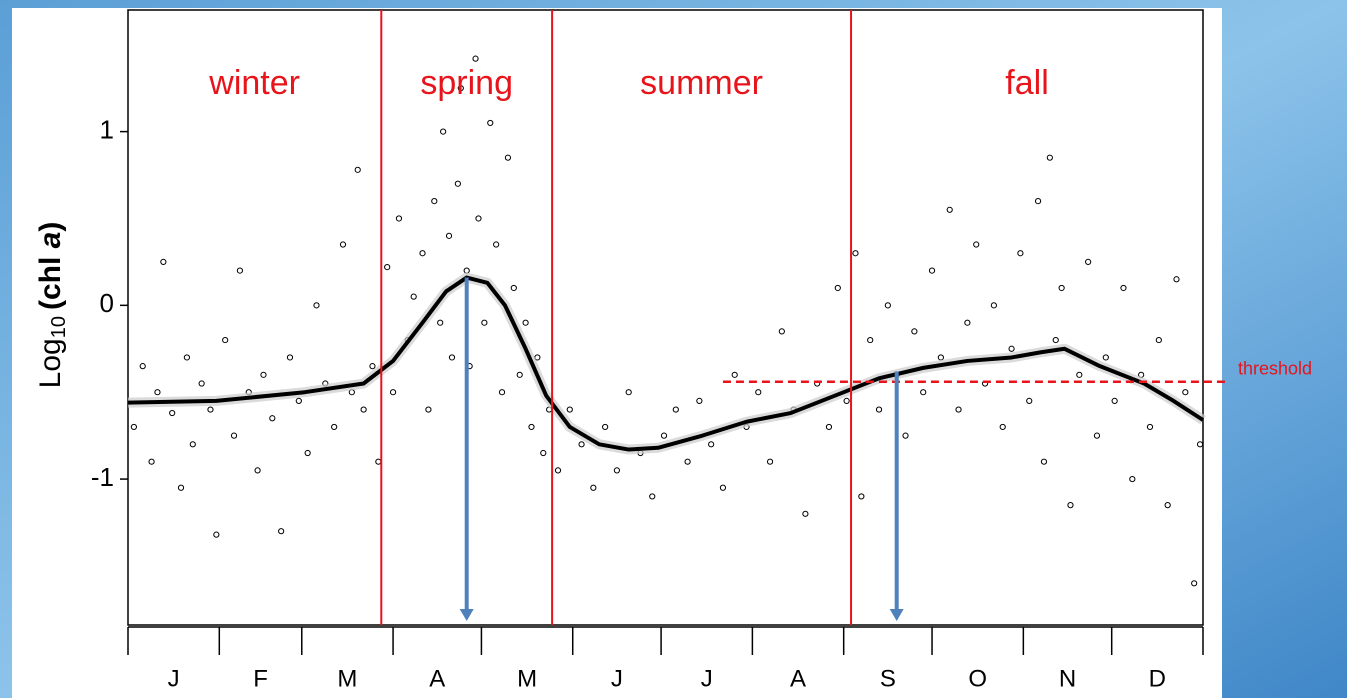  I want to click on y-tick-label: 1, so click(107, 129).